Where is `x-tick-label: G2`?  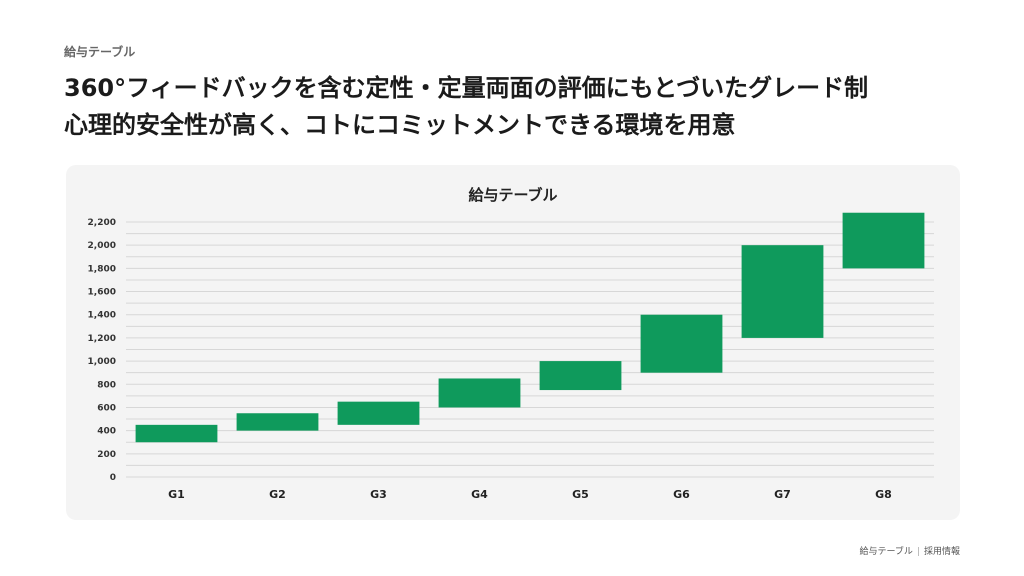 x-tick-label: G2 is located at coordinates (277, 494).